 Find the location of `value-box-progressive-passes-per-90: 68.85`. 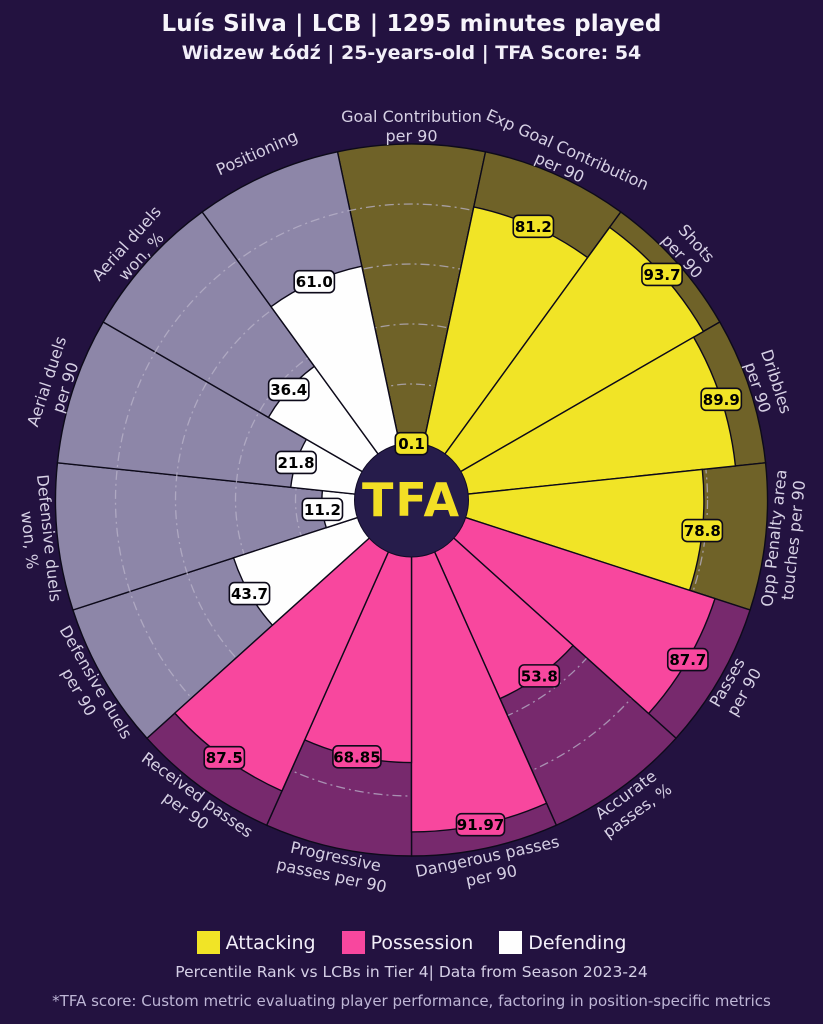

value-box-progressive-passes-per-90: 68.85 is located at coordinates (357, 757).